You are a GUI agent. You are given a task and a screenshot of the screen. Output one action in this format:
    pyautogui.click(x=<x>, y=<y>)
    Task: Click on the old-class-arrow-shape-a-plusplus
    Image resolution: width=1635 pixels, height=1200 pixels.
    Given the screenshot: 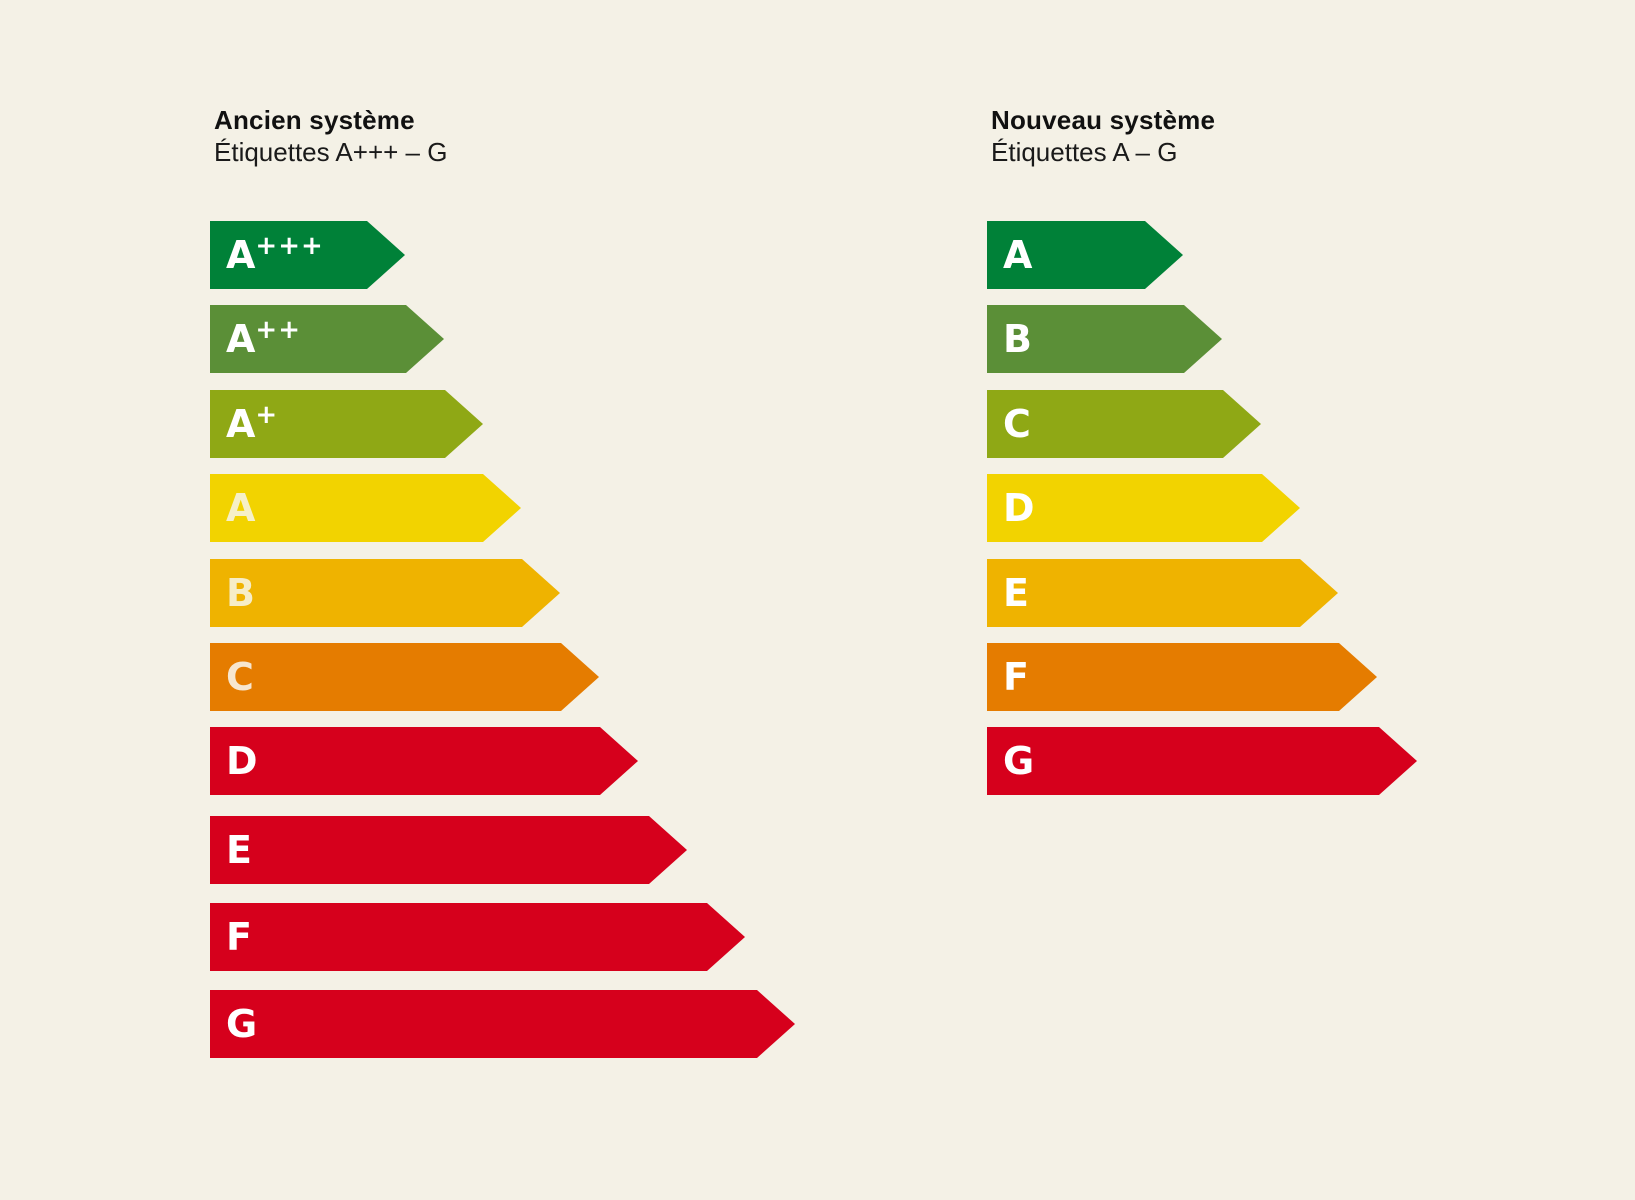 What is the action you would take?
    pyautogui.click(x=327, y=339)
    